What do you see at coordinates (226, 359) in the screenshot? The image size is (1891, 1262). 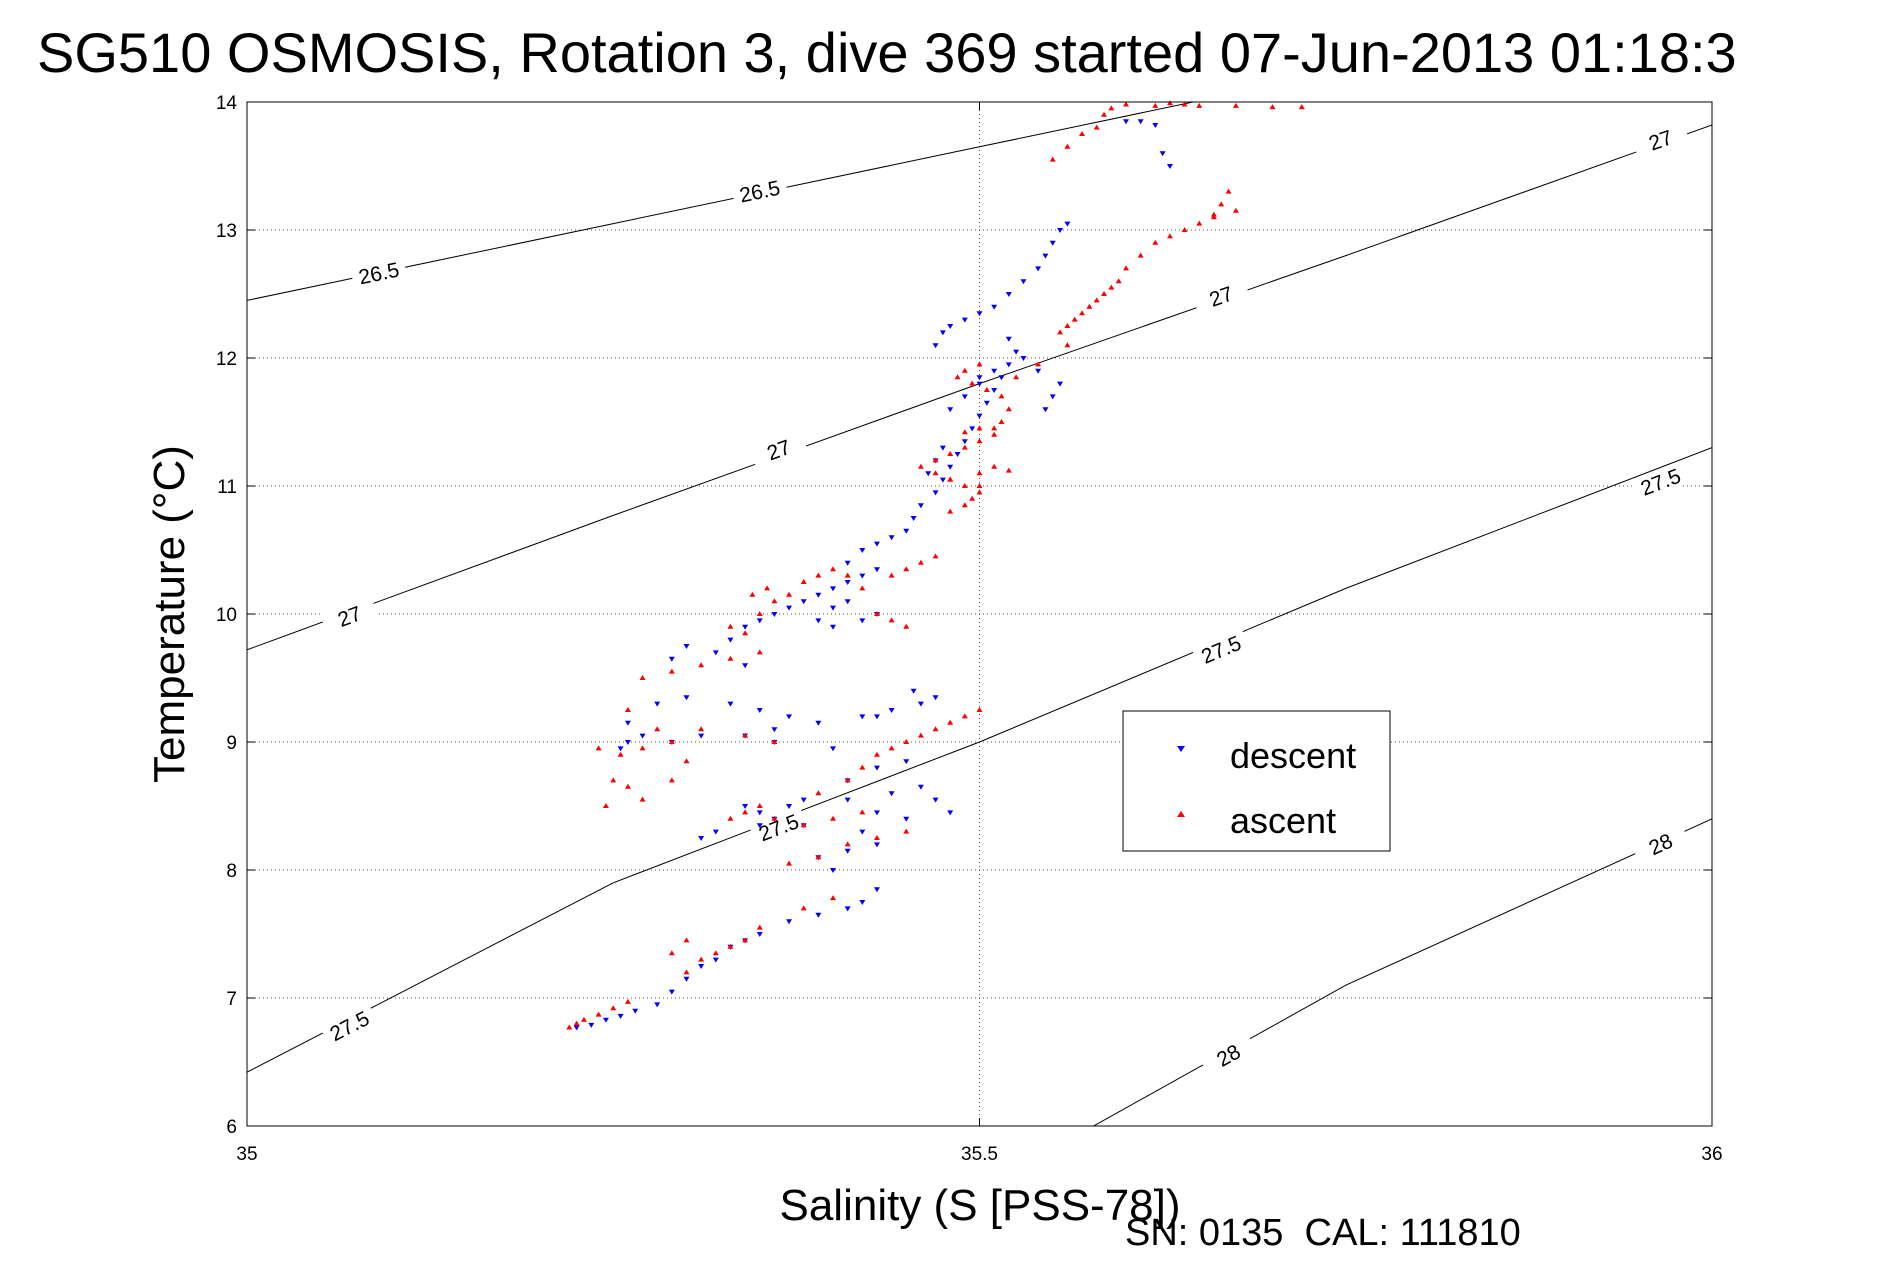 I see `y-tick-label: 12` at bounding box center [226, 359].